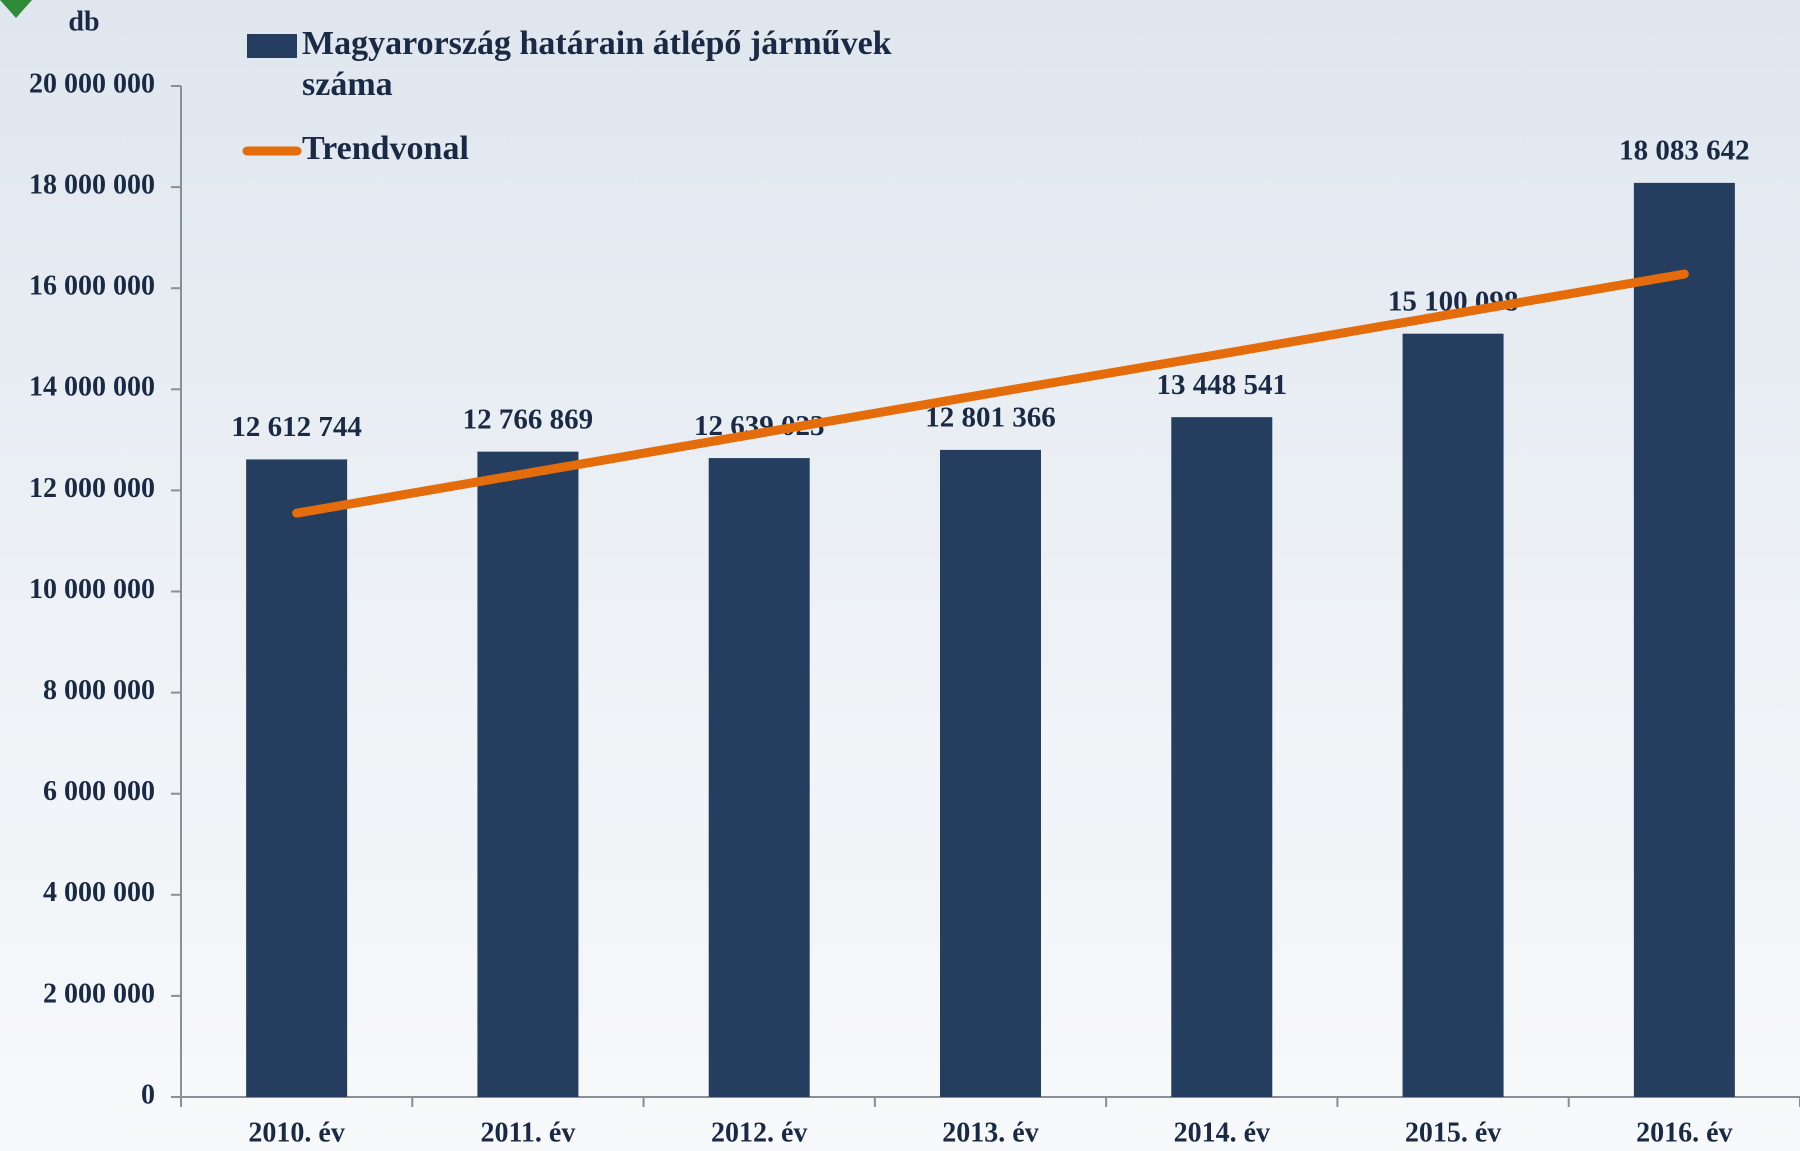 The width and height of the screenshot is (1800, 1151). What do you see at coordinates (92, 387) in the screenshot?
I see `y-tick-label: 14 000 000` at bounding box center [92, 387].